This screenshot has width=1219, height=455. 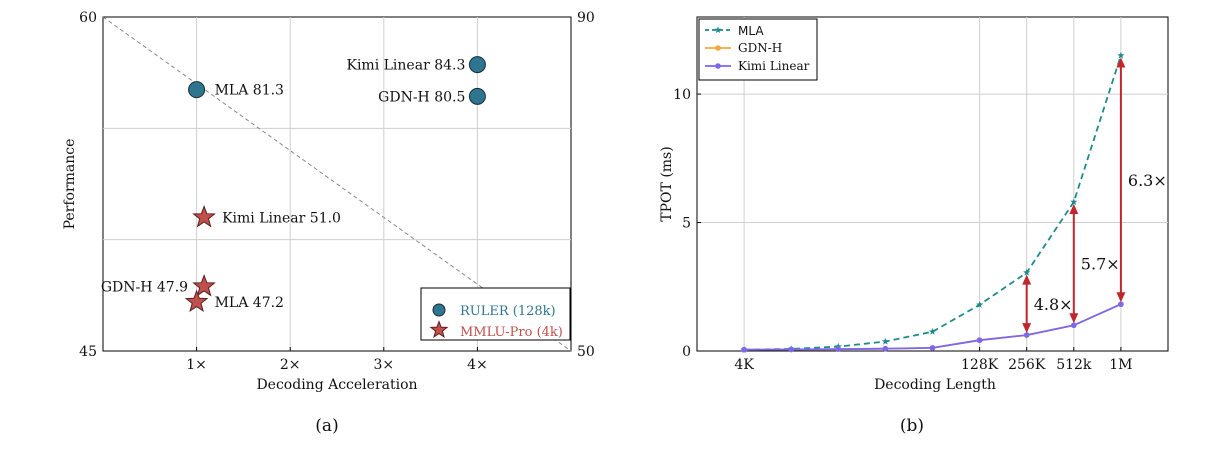 What do you see at coordinates (1053, 304) in the screenshot?
I see `speedup-label: 4.8×` at bounding box center [1053, 304].